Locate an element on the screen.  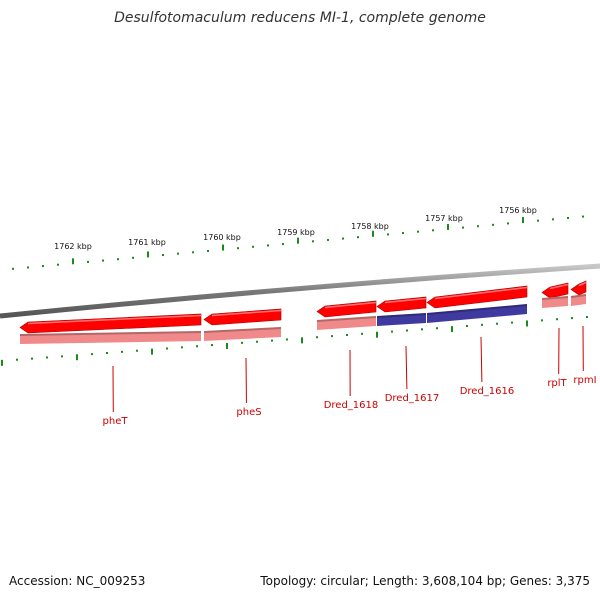
gene-label: pheT is located at coordinates (116, 421).